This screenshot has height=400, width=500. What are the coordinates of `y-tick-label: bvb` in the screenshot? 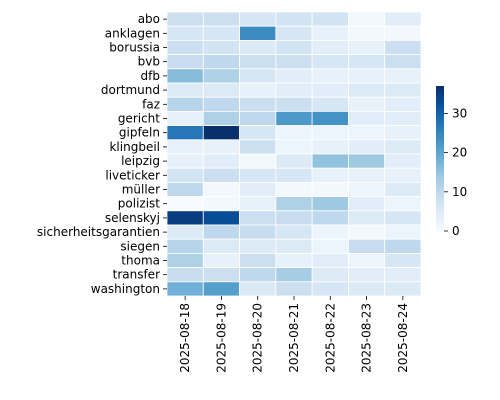 It's located at (149, 62).